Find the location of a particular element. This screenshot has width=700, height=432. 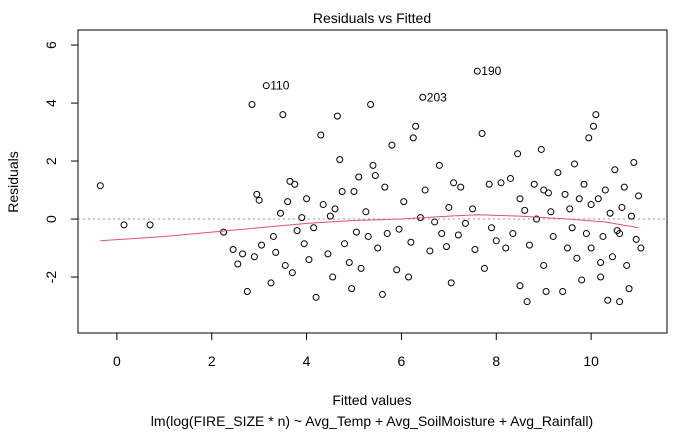

x-tick-label: 10 is located at coordinates (591, 361).